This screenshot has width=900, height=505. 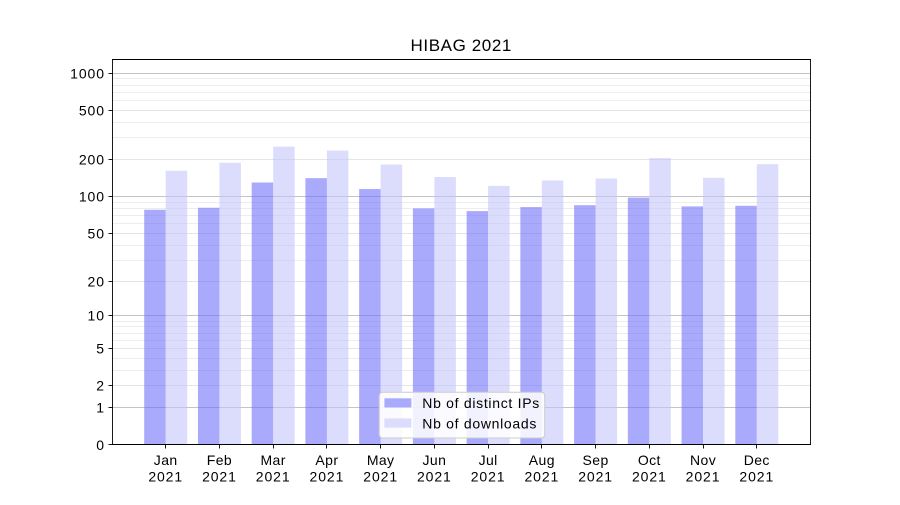 What do you see at coordinates (92, 197) in the screenshot?
I see `svg-text: 100` at bounding box center [92, 197].